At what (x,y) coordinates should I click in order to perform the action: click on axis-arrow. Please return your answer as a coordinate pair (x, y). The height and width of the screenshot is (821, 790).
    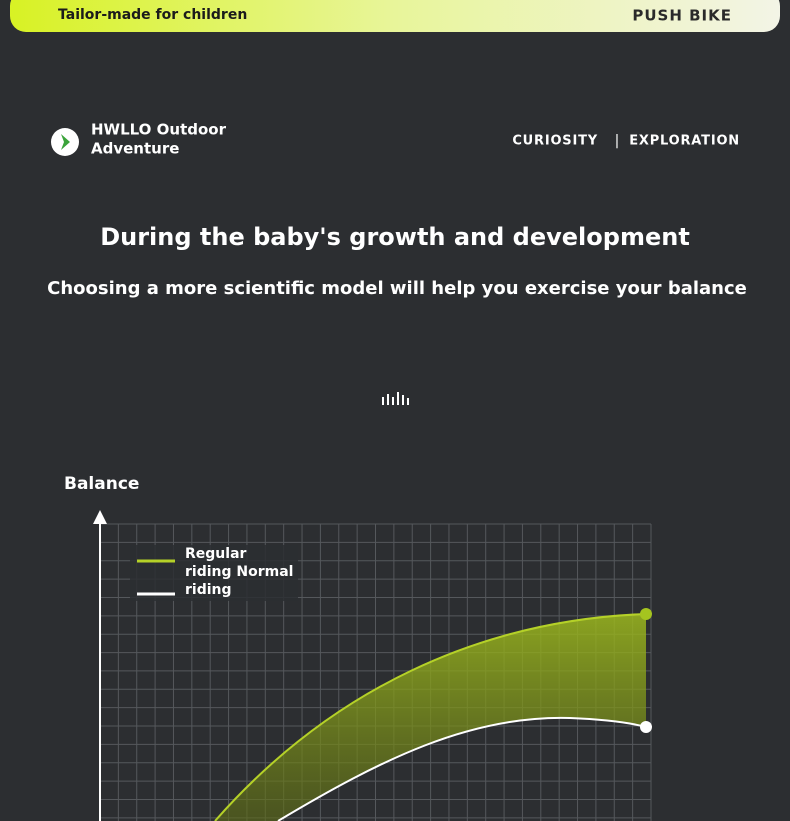
    Looking at the image, I should click on (100, 517).